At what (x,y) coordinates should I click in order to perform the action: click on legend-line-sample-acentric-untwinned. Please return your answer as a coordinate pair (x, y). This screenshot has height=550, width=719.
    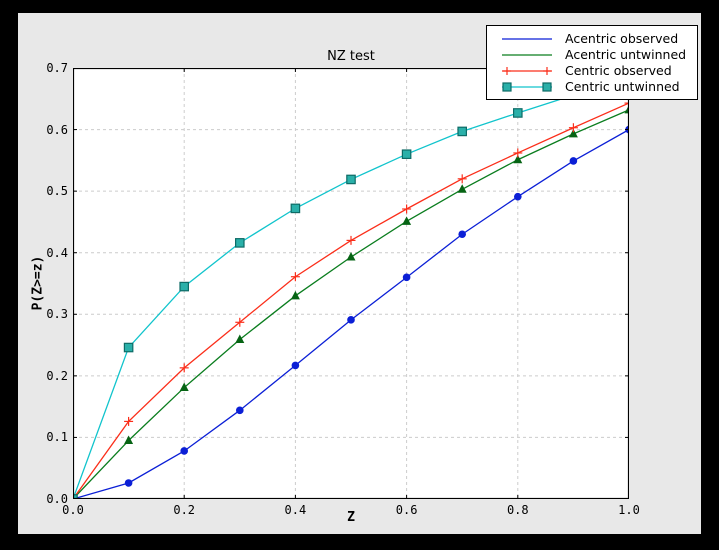
    Looking at the image, I should click on (527, 54).